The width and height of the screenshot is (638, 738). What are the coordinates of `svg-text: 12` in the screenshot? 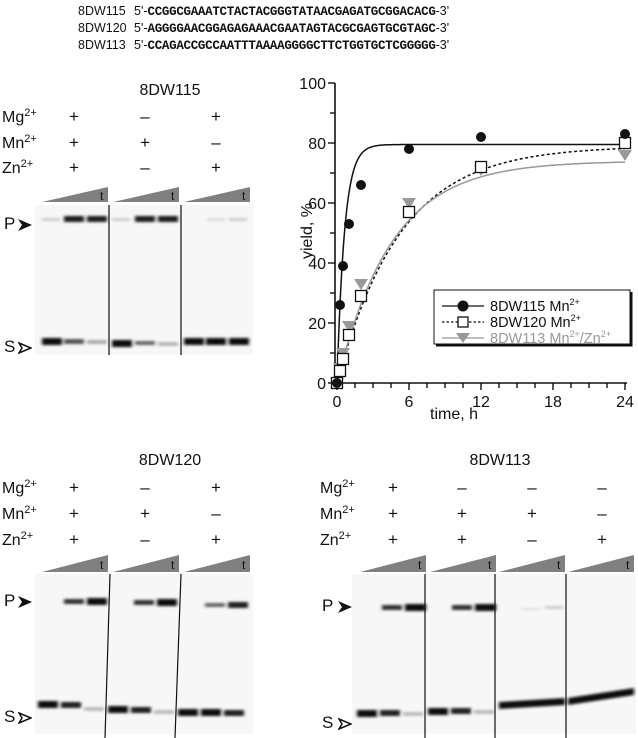 It's located at (481, 402).